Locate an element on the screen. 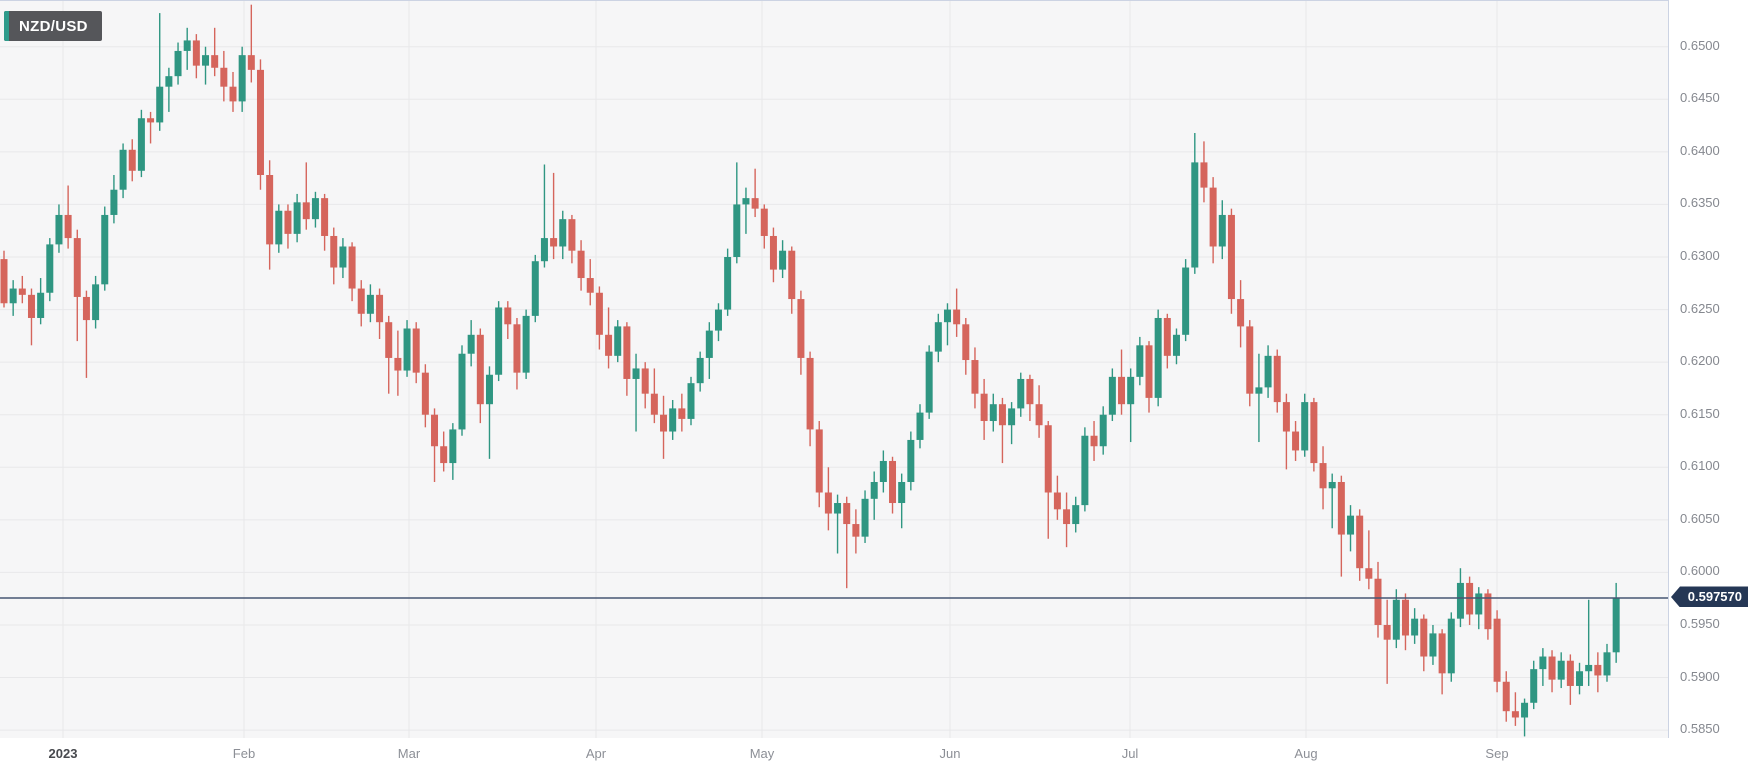  x-axis-label: May is located at coordinates (762, 753).